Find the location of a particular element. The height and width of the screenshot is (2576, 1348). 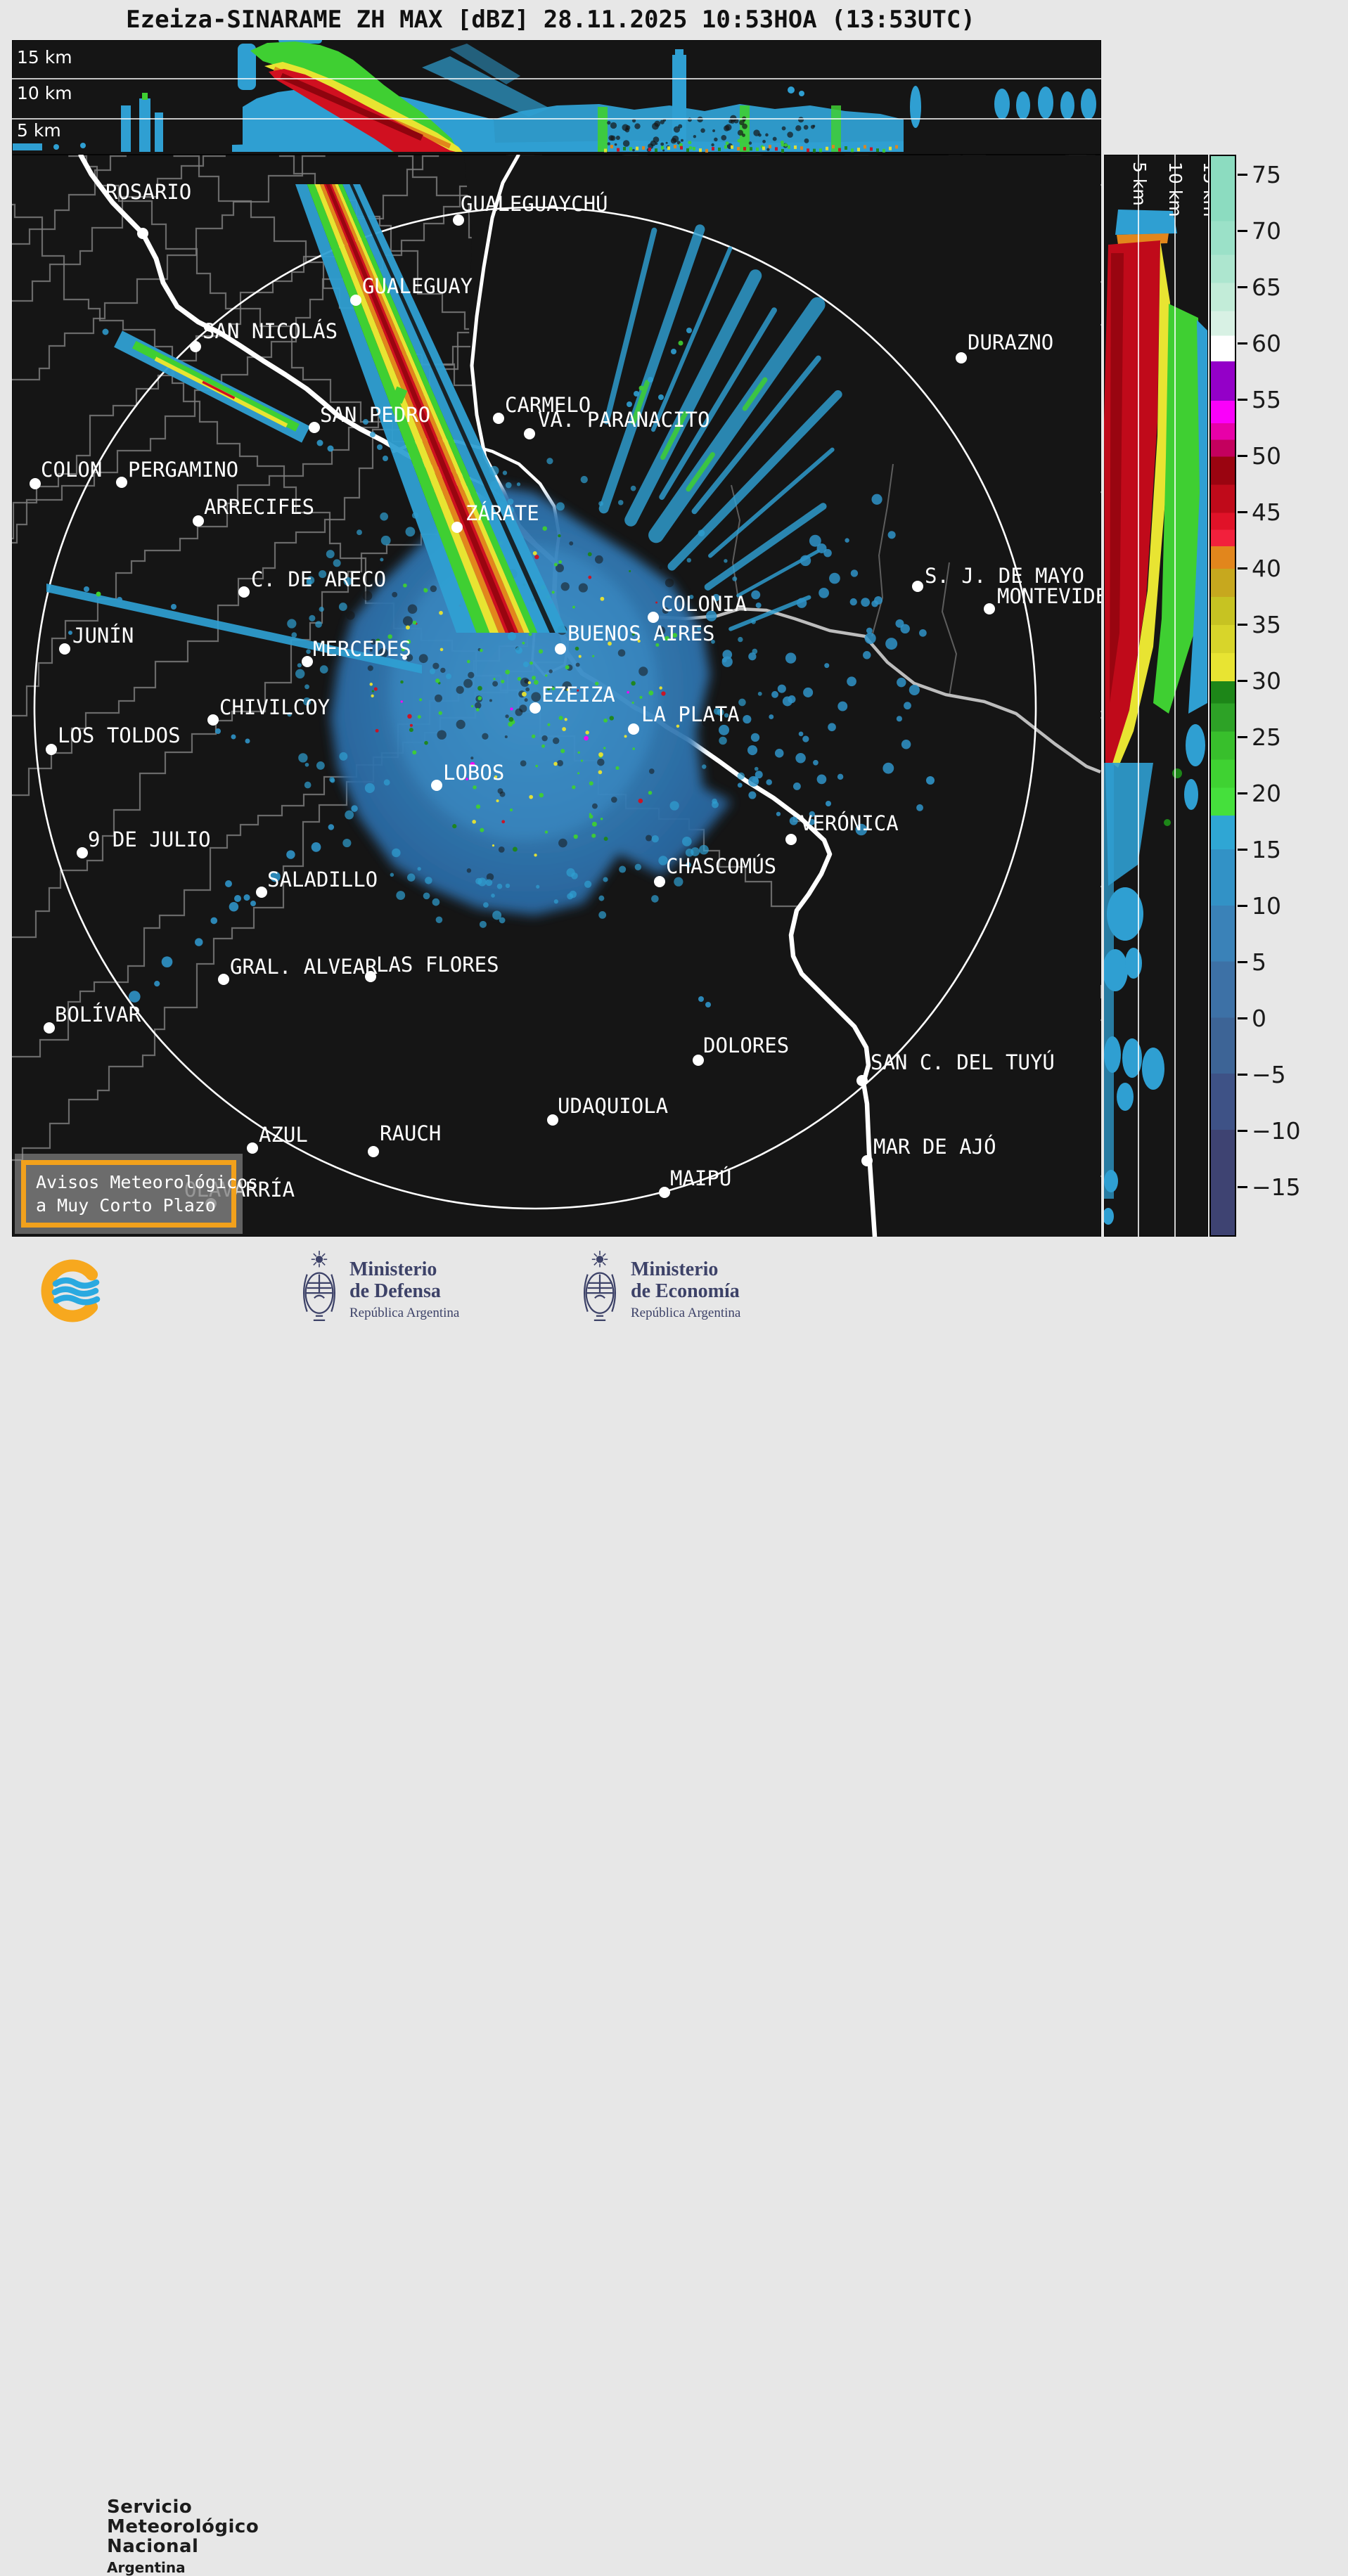

colorbar-tick-label: 40 is located at coordinates (1266, 568).